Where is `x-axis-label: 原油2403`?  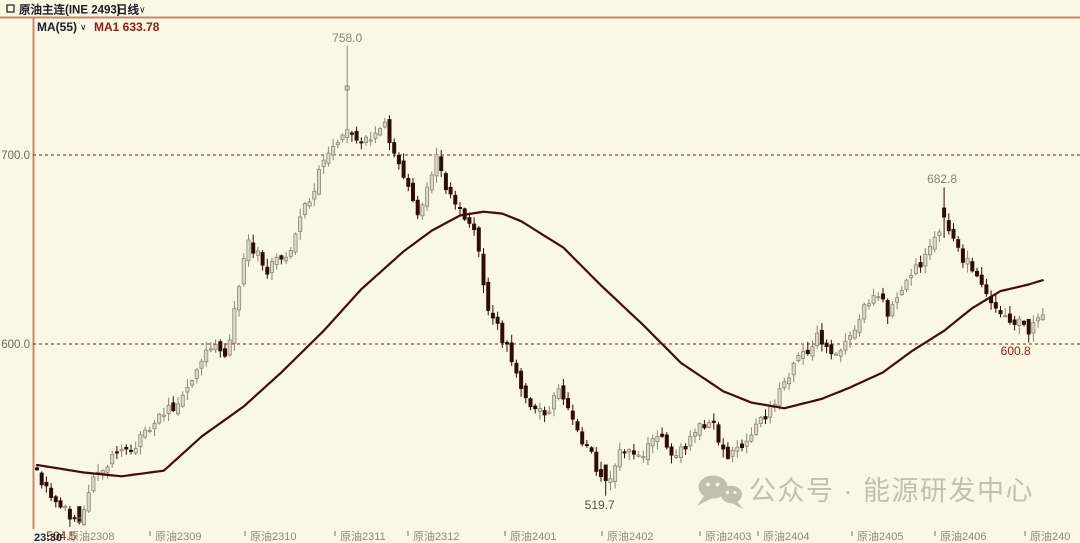
x-axis-label: 原油2403 is located at coordinates (728, 536).